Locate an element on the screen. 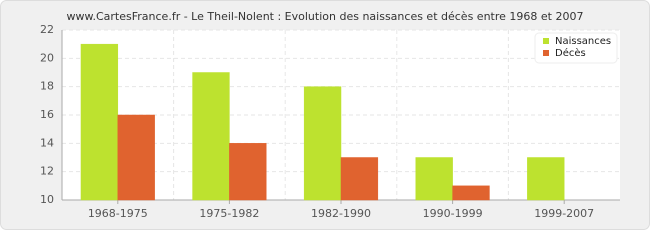  y-tick-label: 22 is located at coordinates (47, 29).